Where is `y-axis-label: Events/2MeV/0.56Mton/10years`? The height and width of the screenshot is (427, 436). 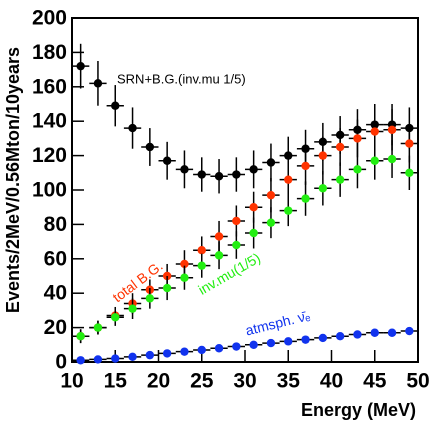 y-axis-label: Events/2MeV/0.56Mton/10years is located at coordinates (13, 180).